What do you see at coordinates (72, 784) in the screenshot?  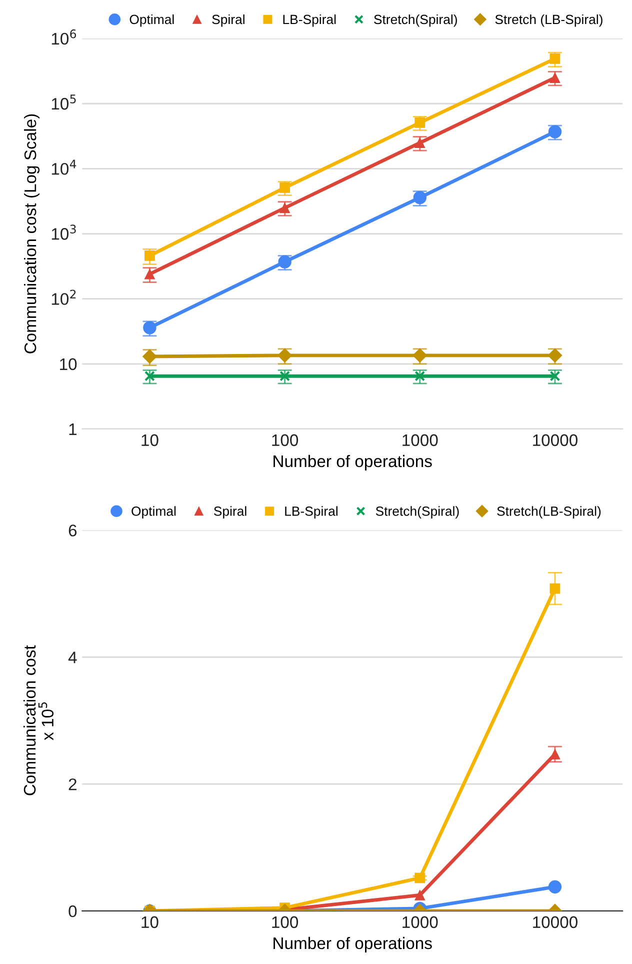 I see `y-tick-label: 2` at bounding box center [72, 784].